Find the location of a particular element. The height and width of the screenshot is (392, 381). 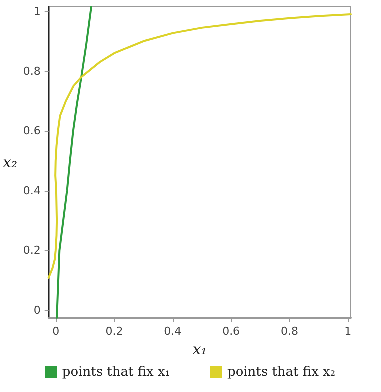

legend-label: points that fix x₂ is located at coordinates (282, 372).